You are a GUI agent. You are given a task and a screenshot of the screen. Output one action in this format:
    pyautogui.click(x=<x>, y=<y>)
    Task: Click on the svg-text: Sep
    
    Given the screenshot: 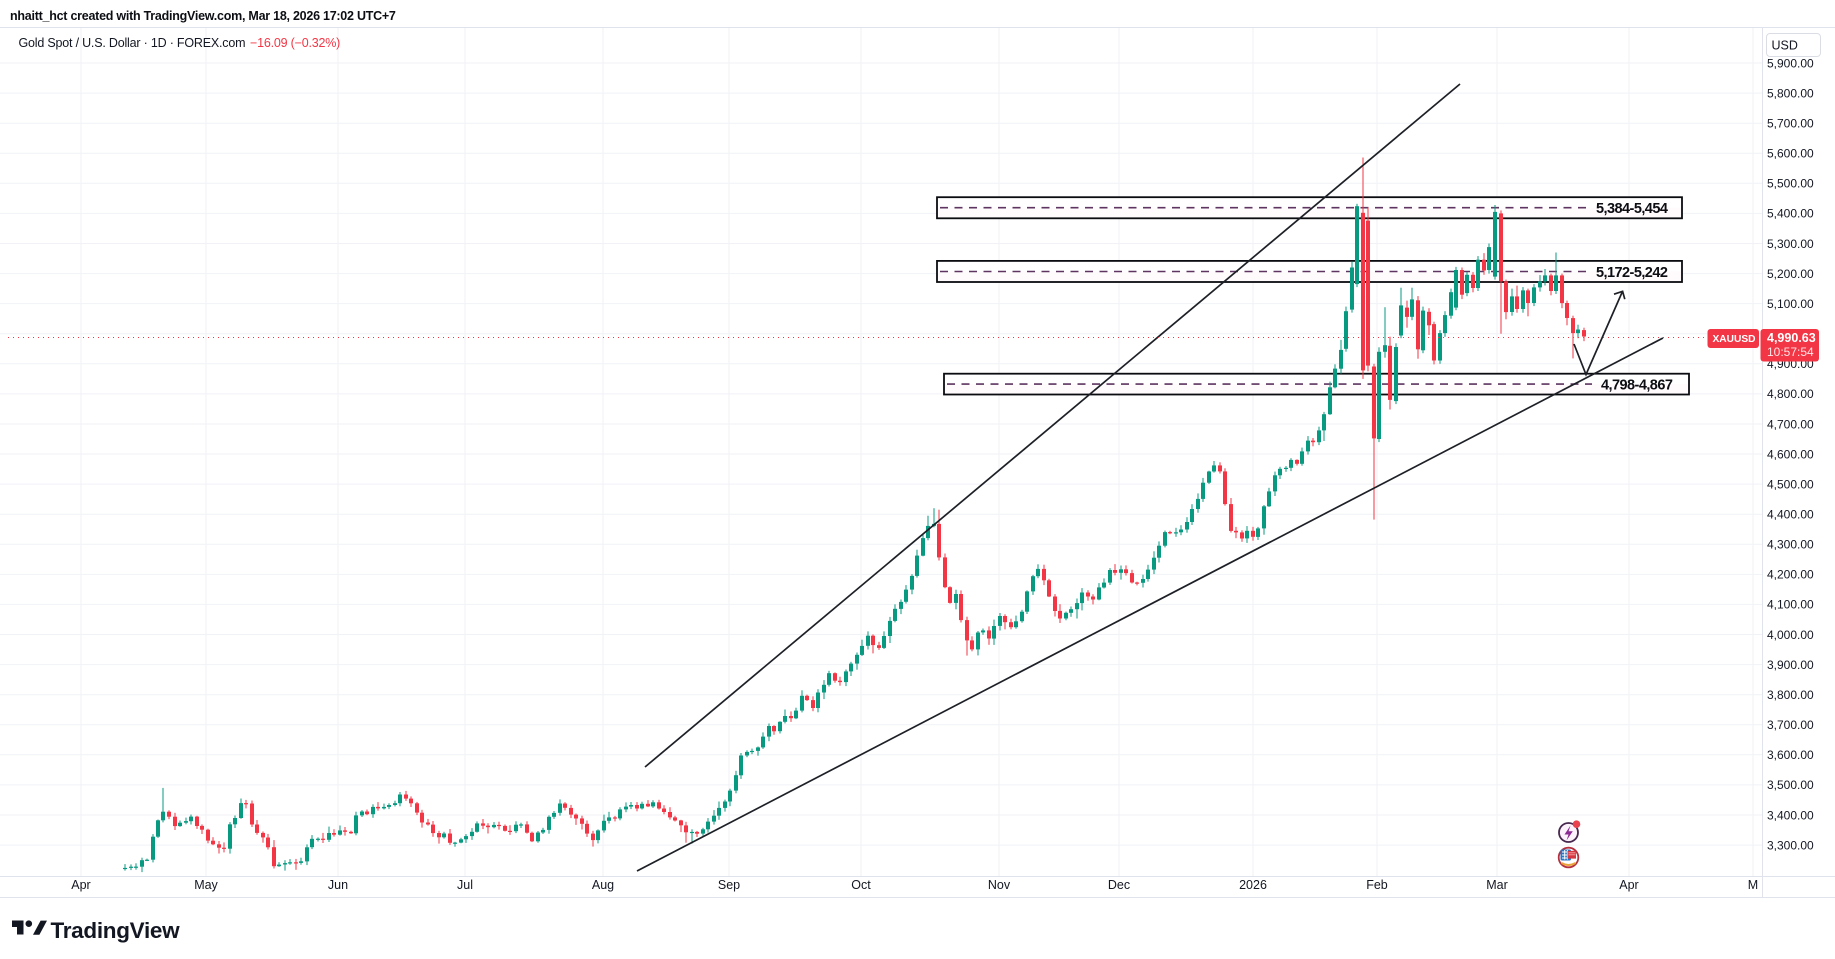 What is the action you would take?
    pyautogui.click(x=729, y=885)
    